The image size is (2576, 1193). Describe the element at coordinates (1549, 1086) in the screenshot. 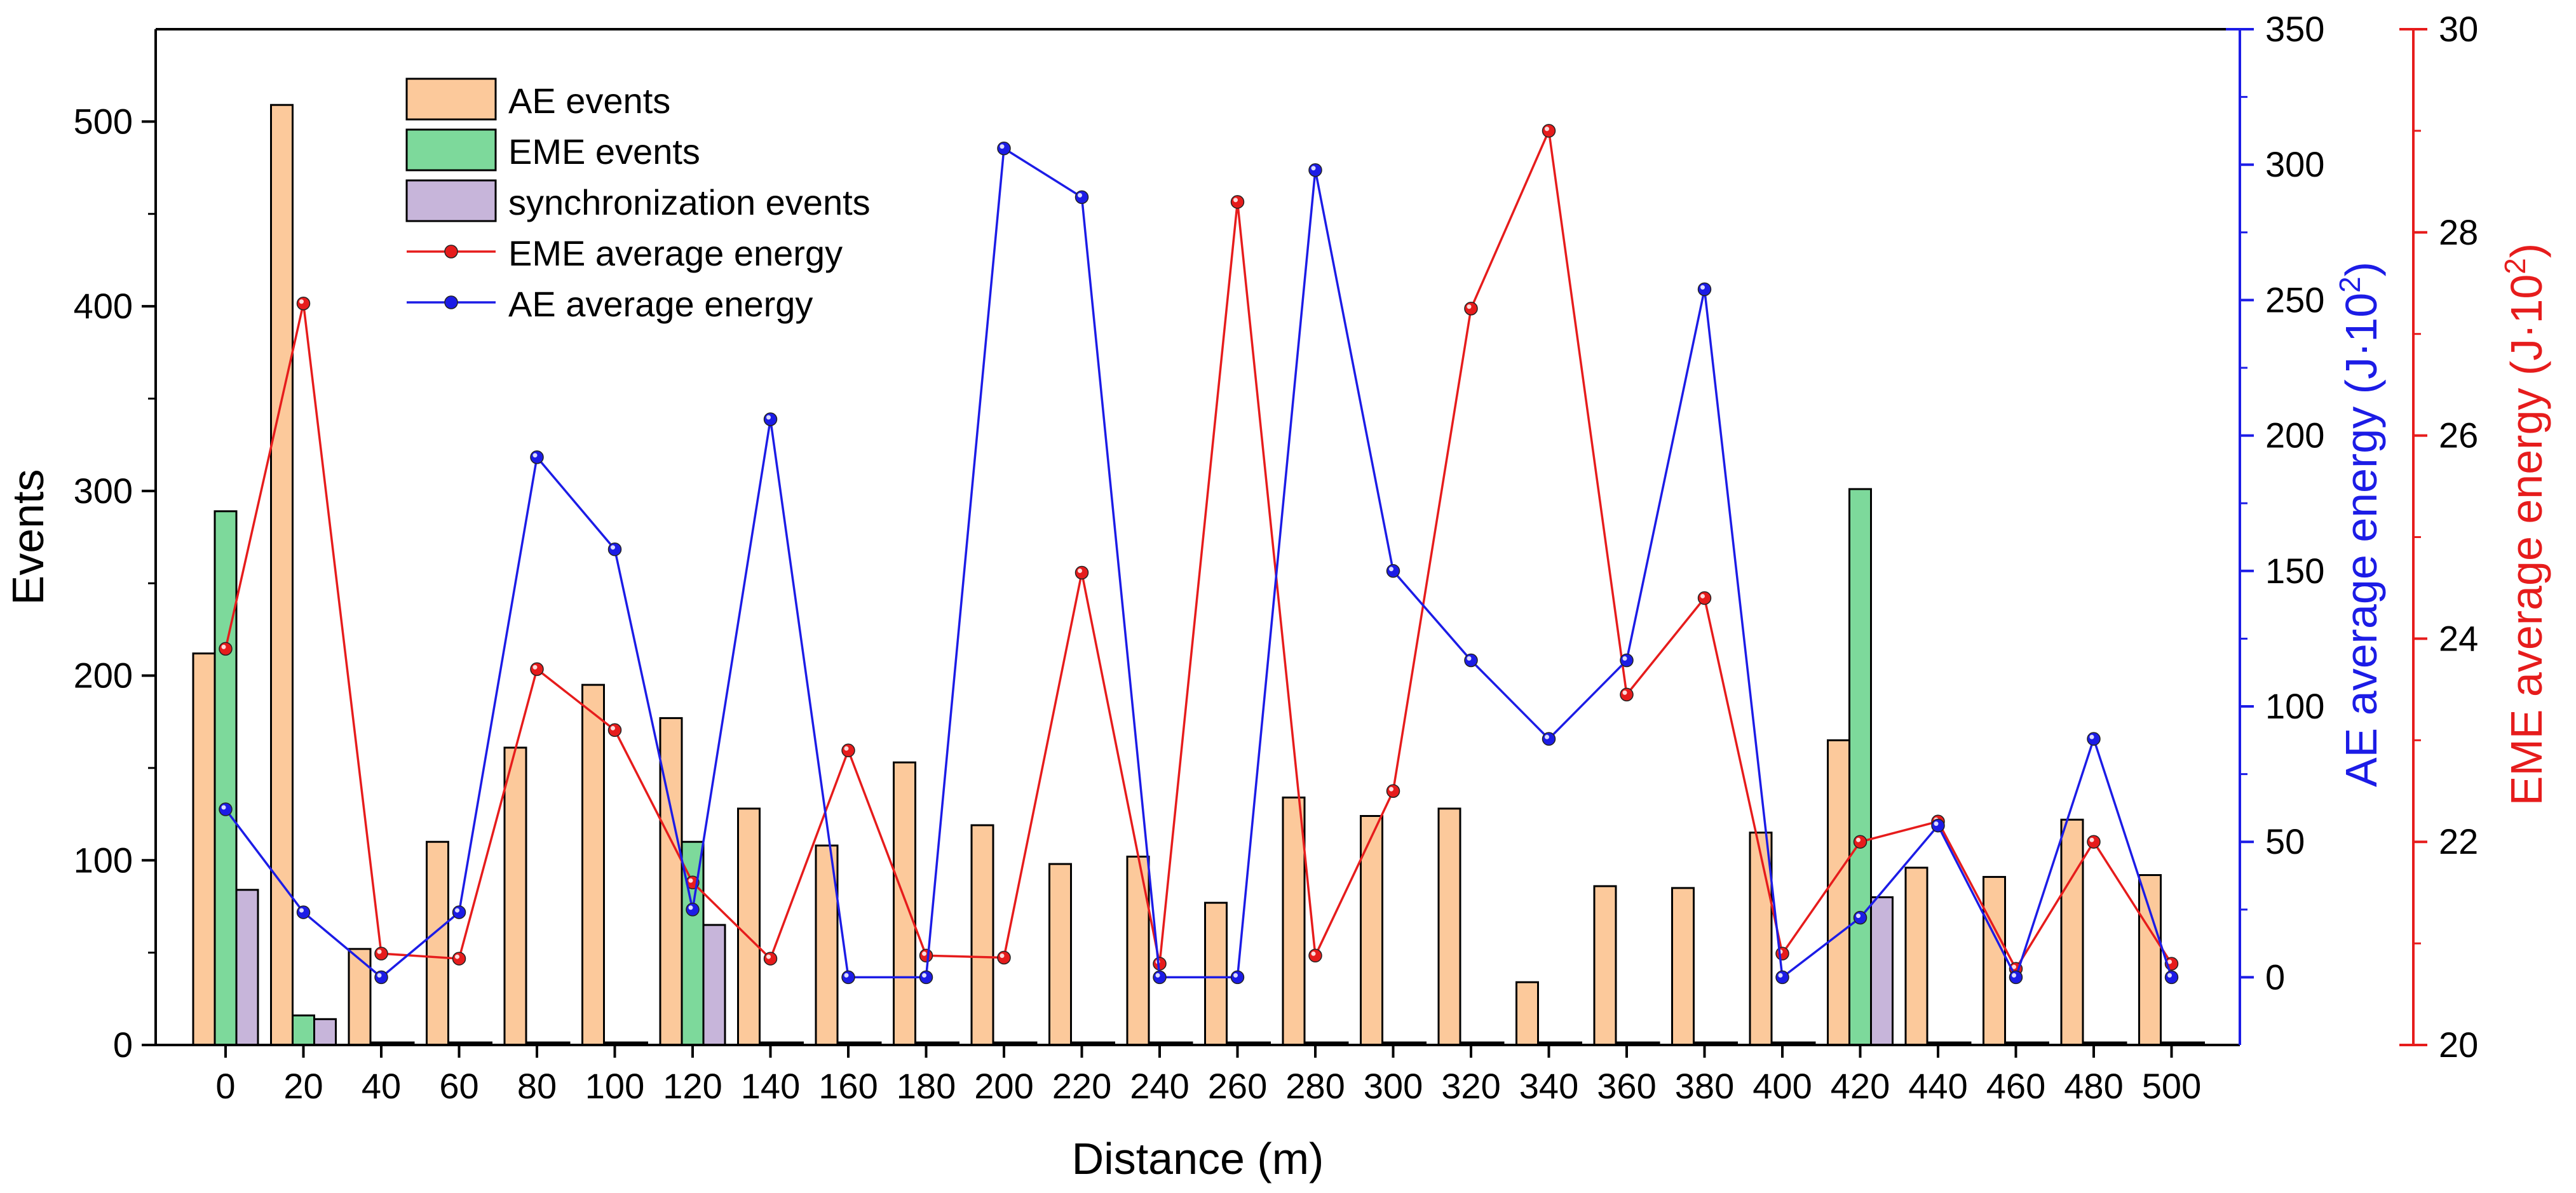

I see `x-tick-label: 340` at that location.